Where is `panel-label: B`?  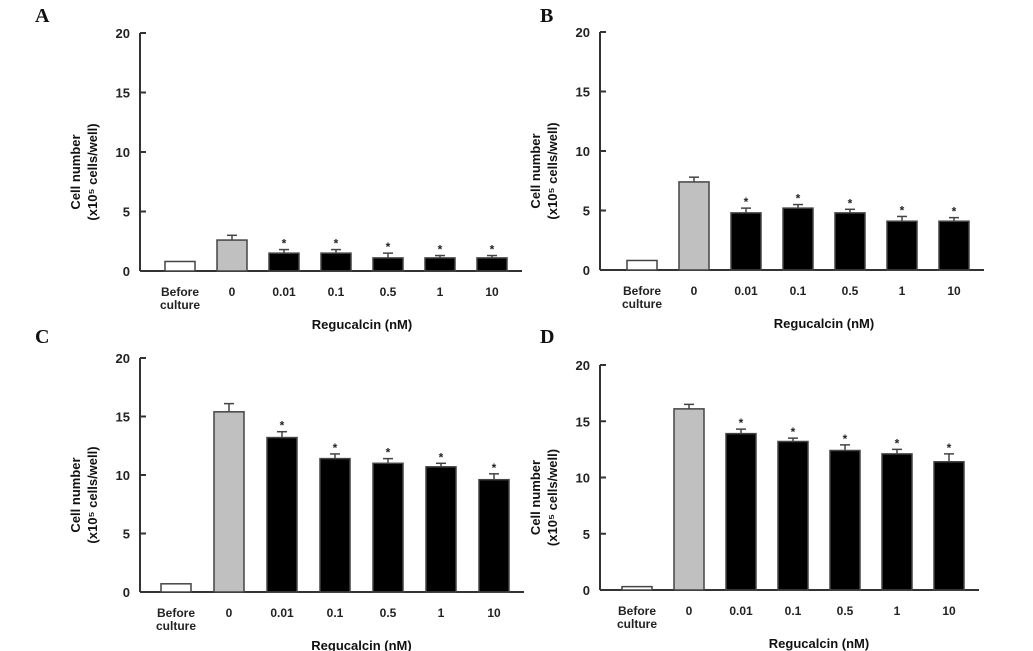 panel-label: B is located at coordinates (546, 16).